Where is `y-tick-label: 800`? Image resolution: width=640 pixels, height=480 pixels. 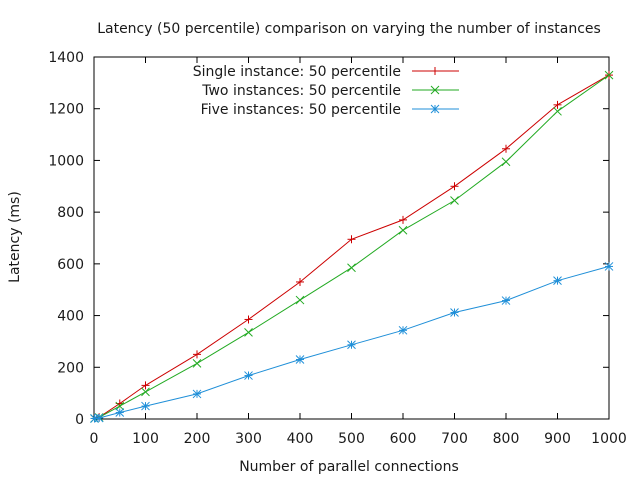
y-tick-label: 800 is located at coordinates (70, 213).